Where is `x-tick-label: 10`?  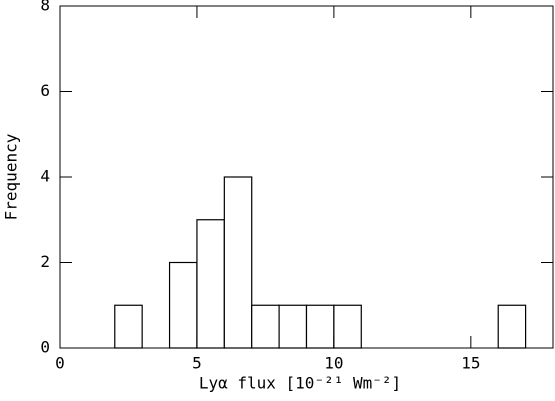 x-tick-label: 10 is located at coordinates (333, 363).